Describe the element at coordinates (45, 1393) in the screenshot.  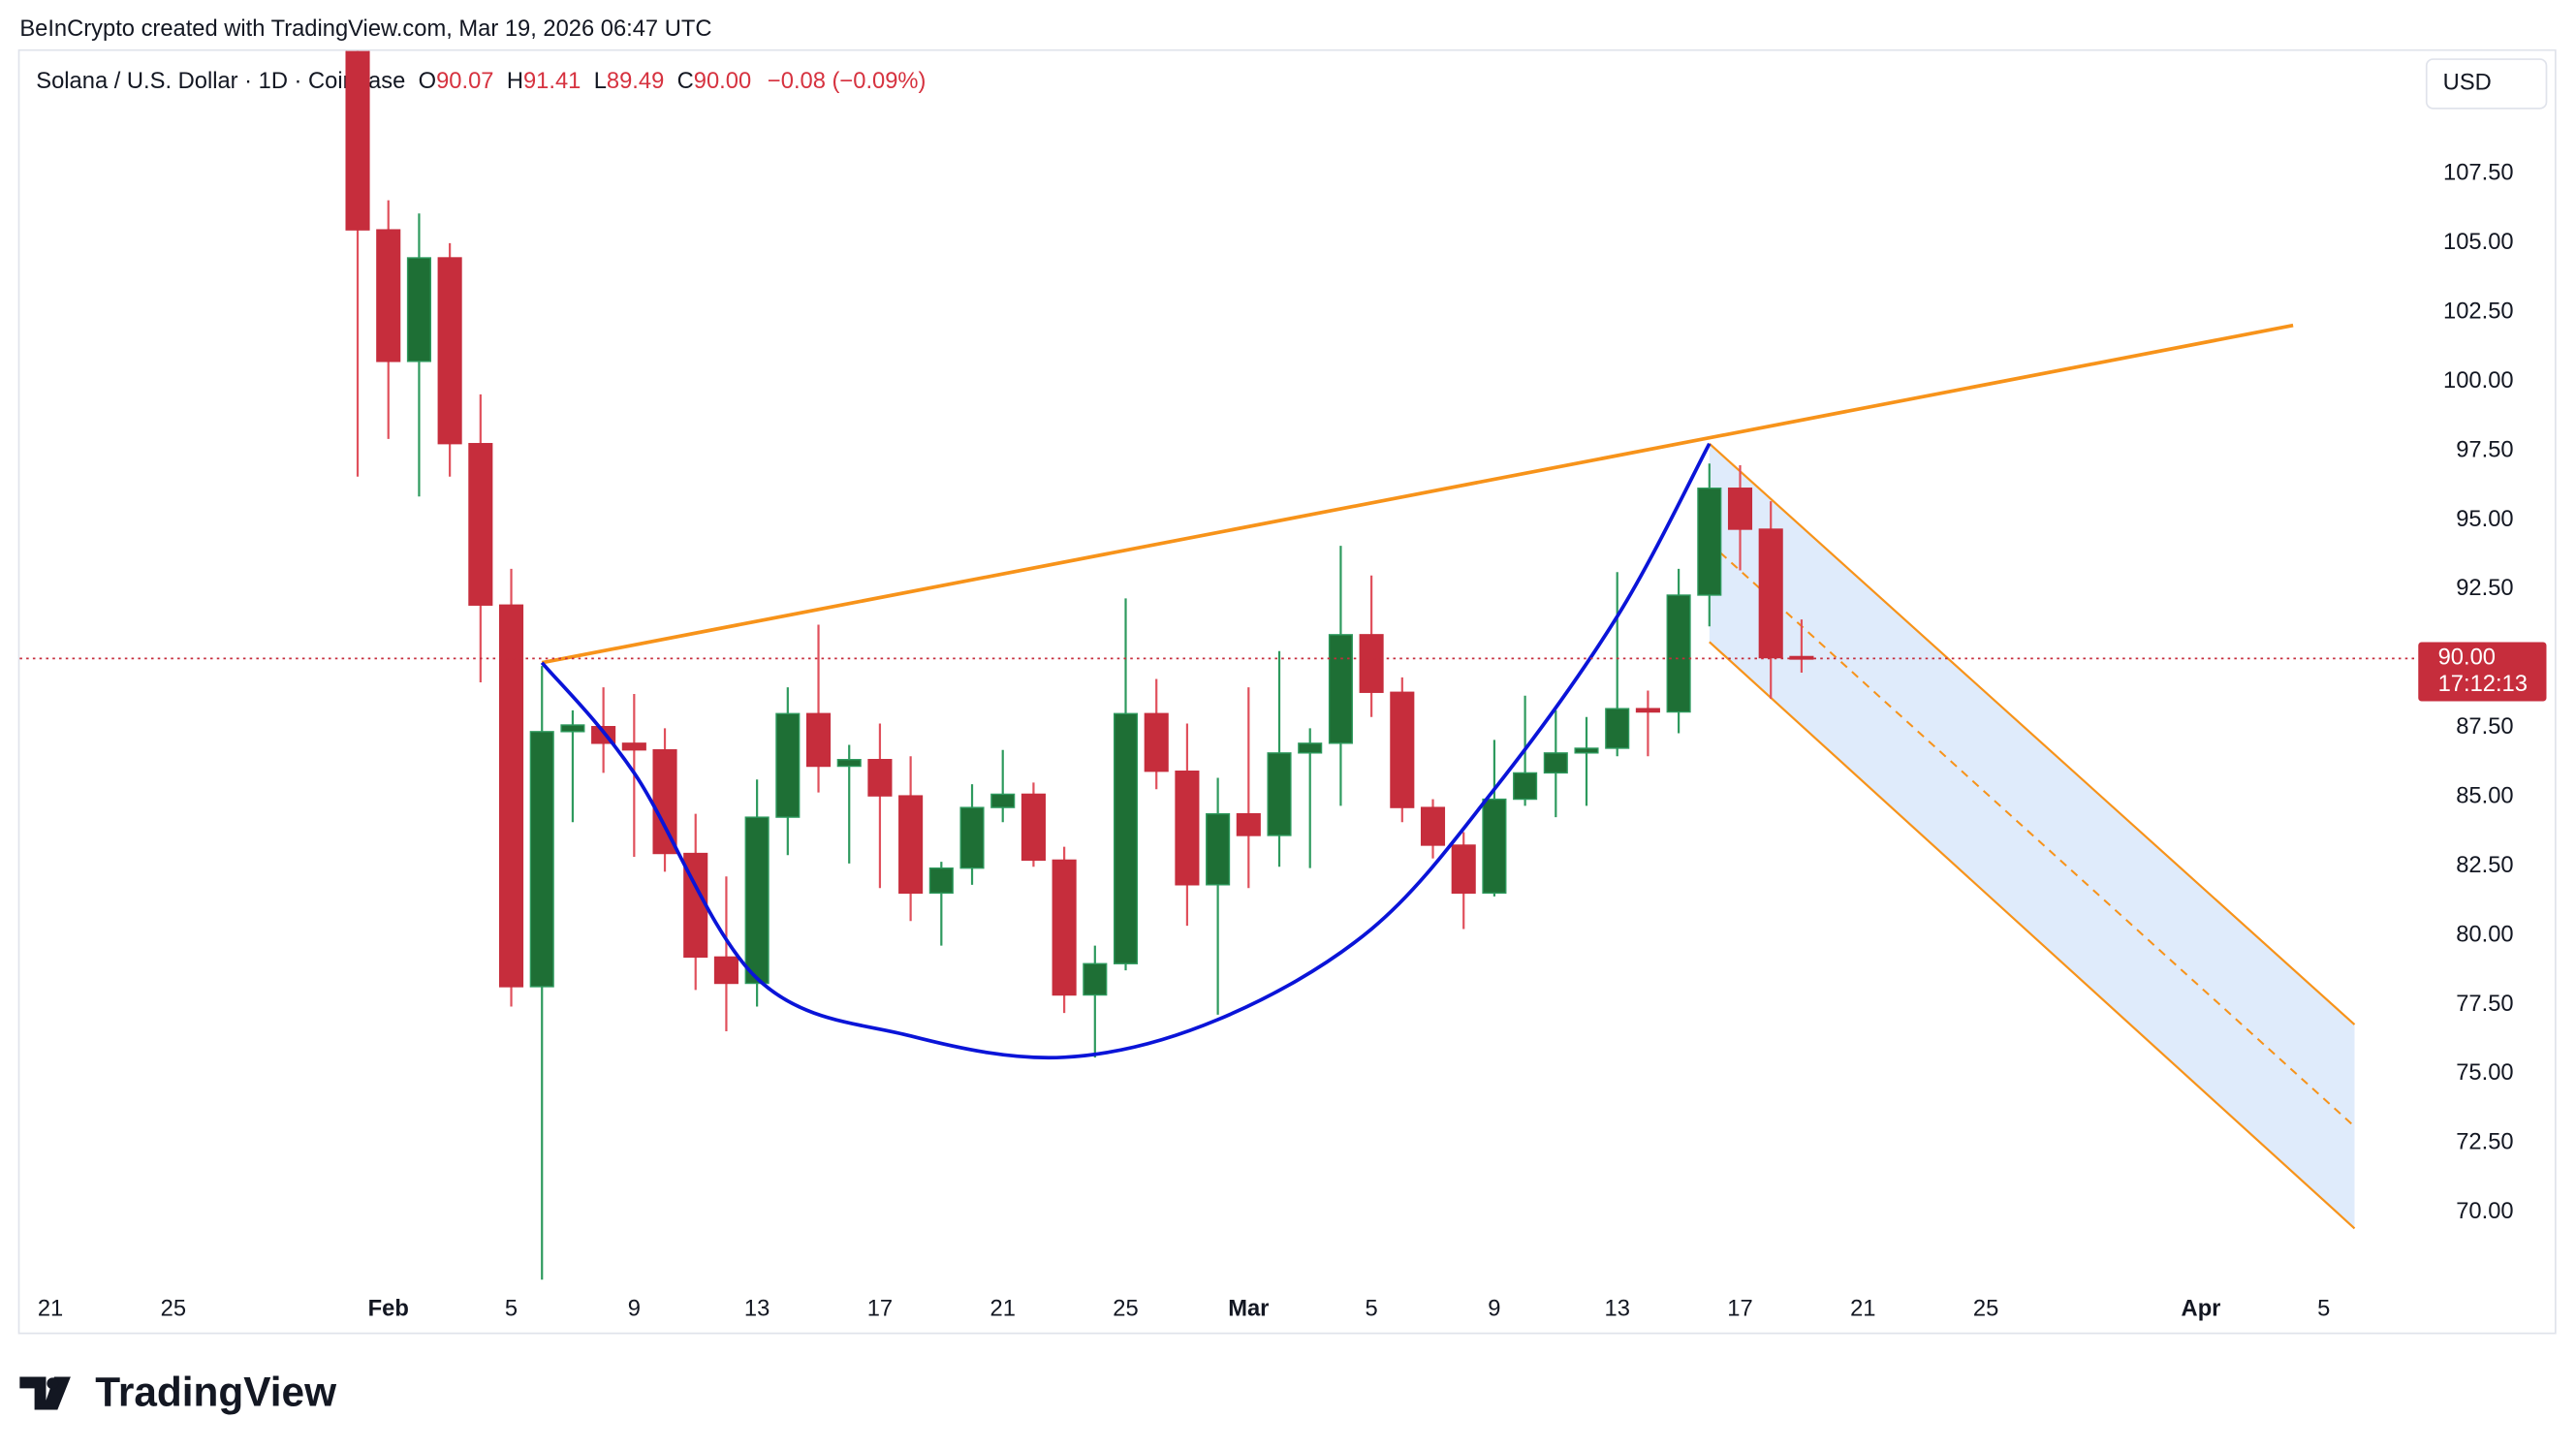
I see `logo-mark` at that location.